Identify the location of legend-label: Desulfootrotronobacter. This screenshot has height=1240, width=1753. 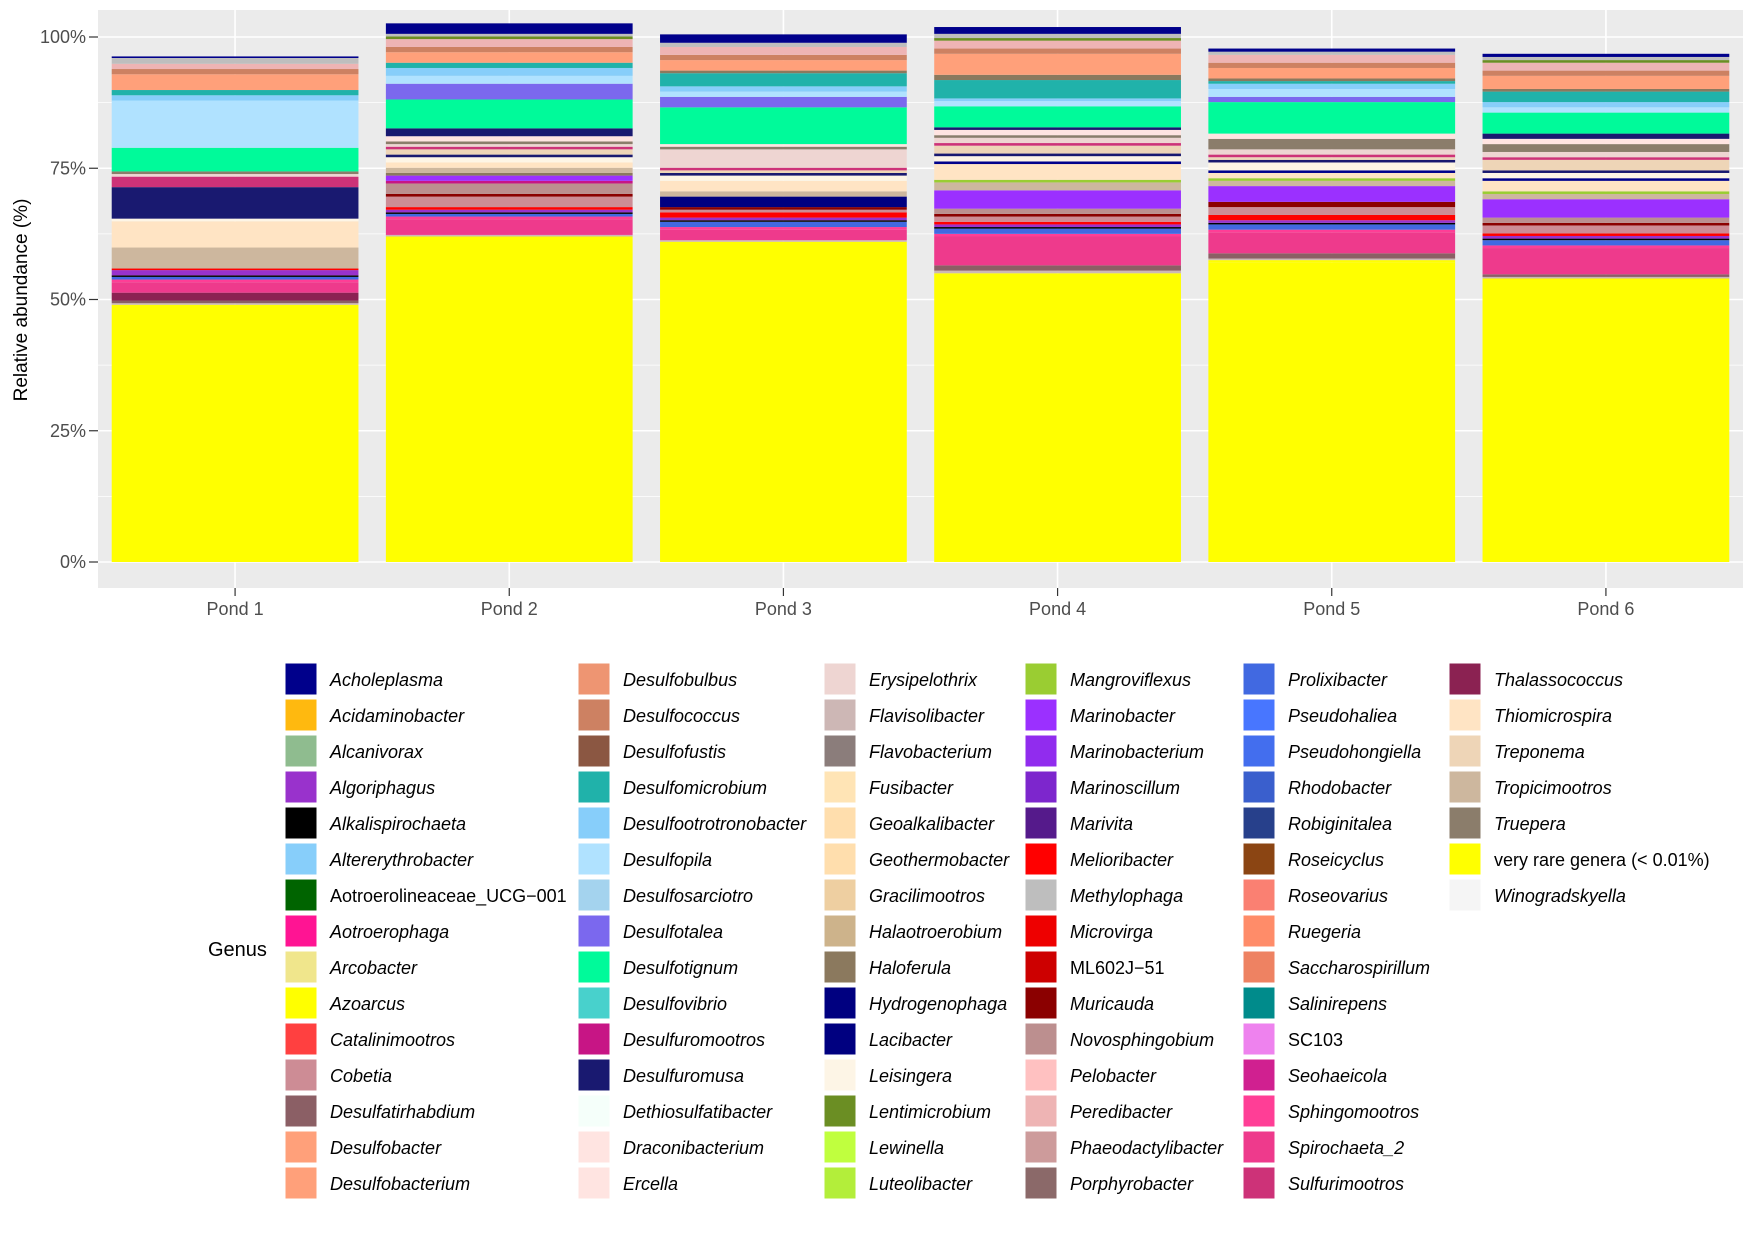
(715, 824).